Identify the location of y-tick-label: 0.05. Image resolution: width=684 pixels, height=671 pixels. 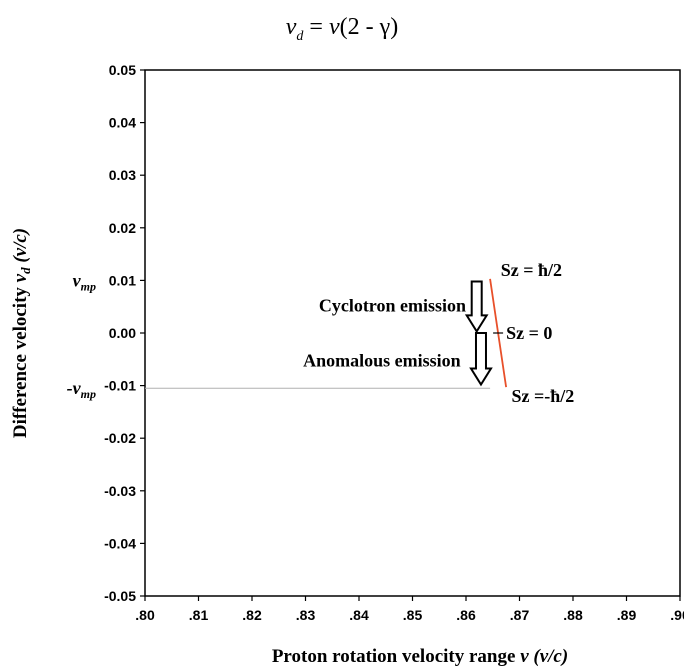
(122, 70).